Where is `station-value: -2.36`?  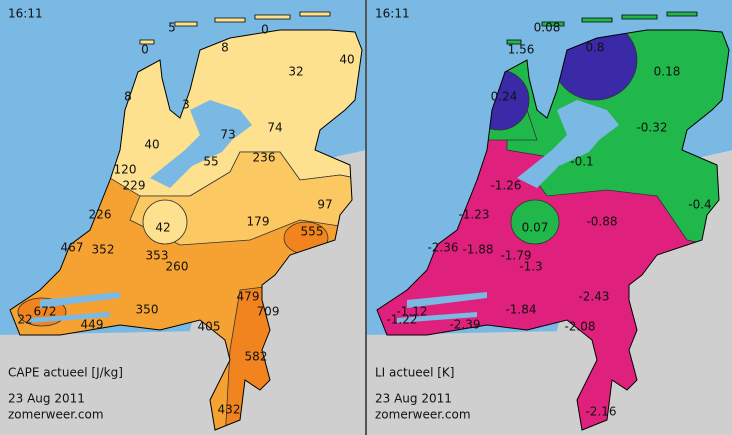 station-value: -2.36 is located at coordinates (442, 248).